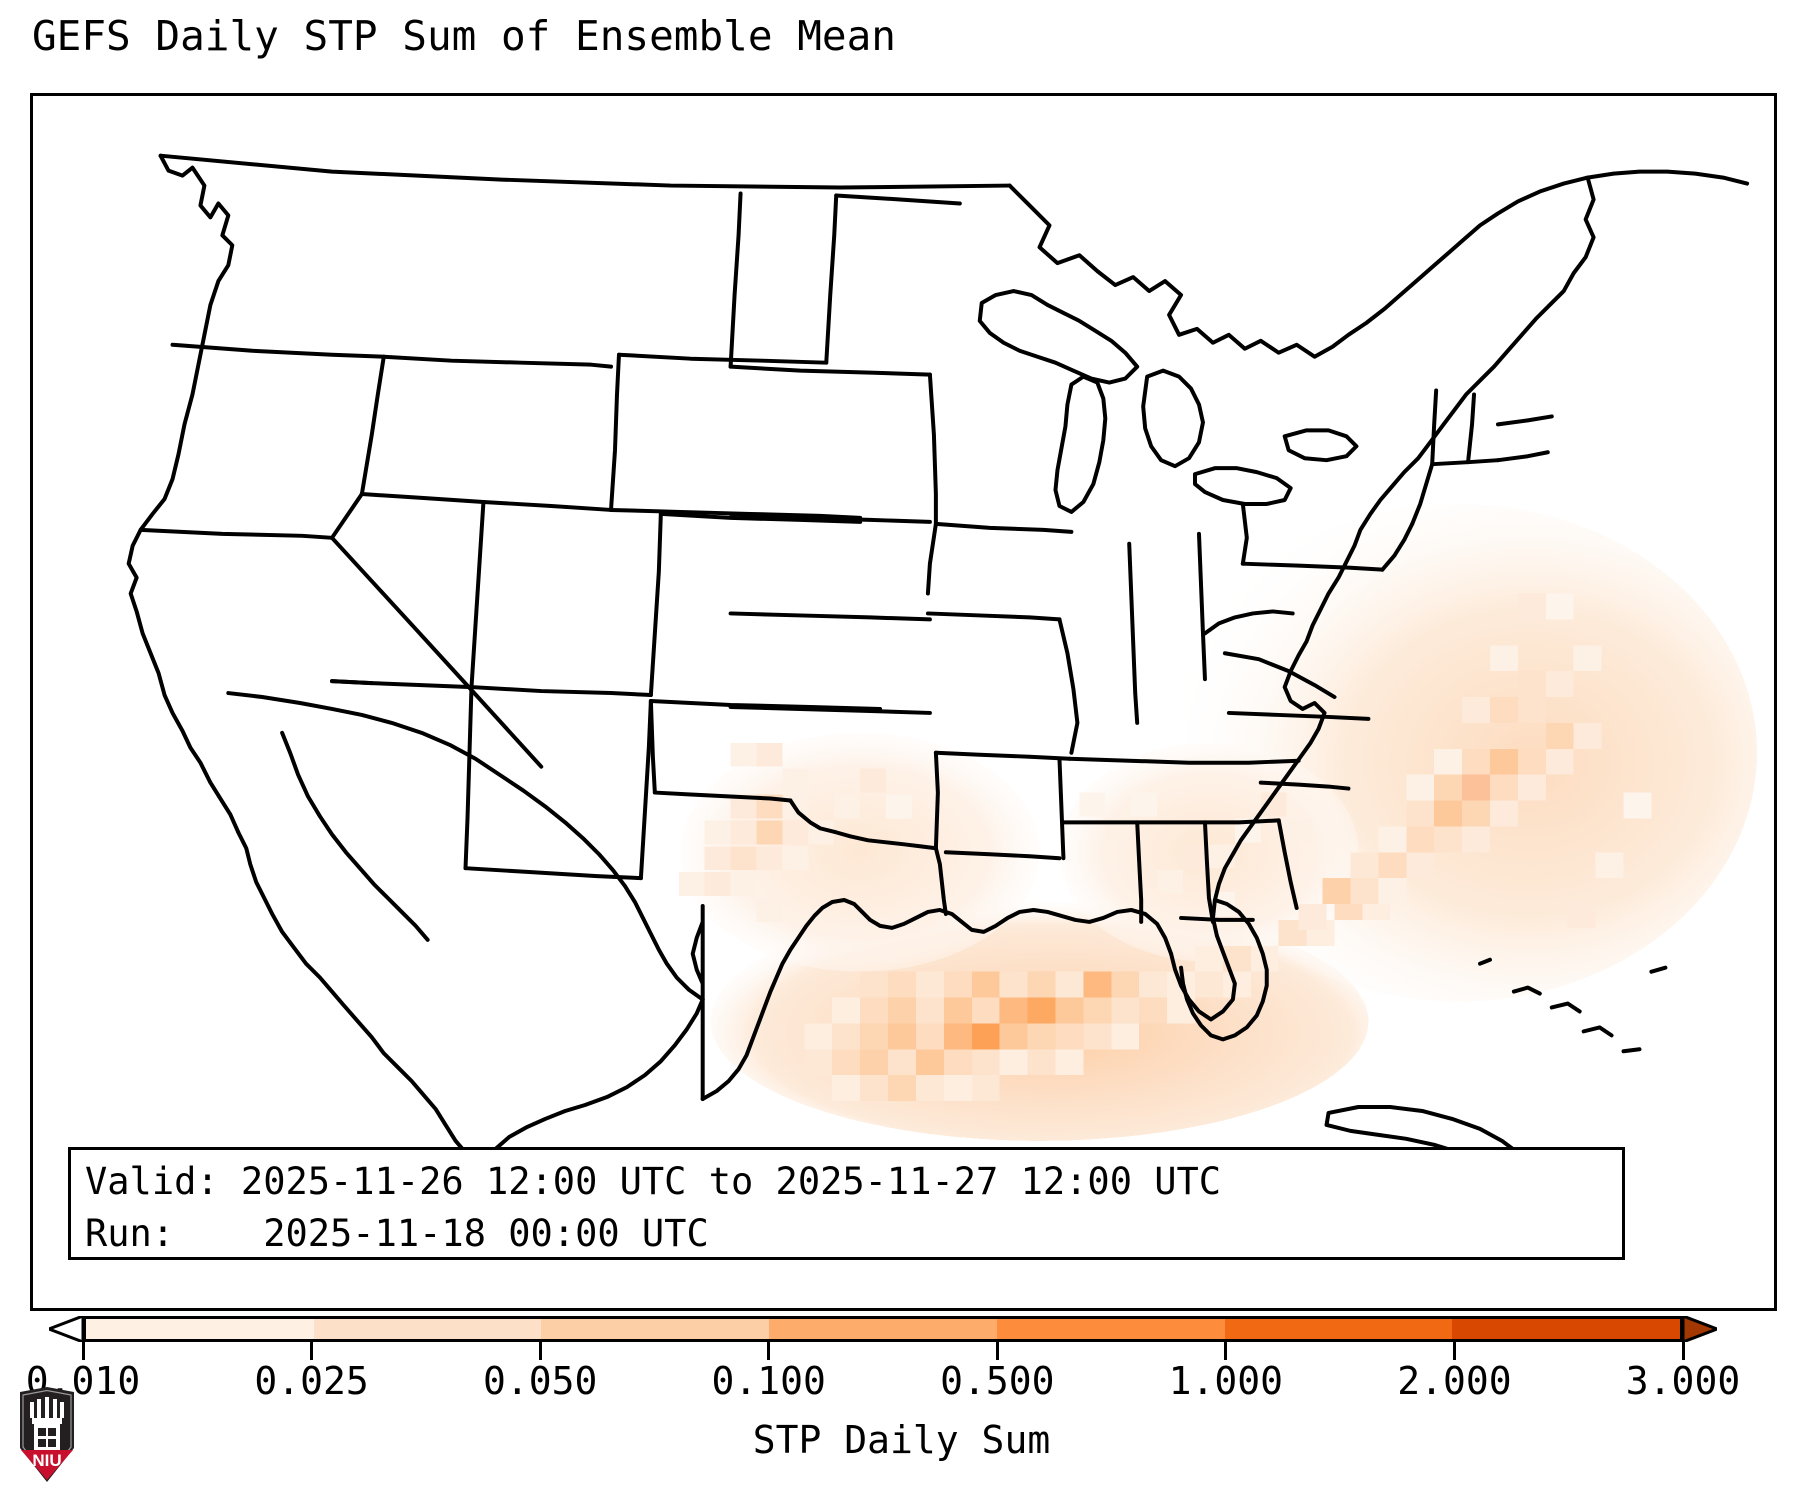  Describe the element at coordinates (311, 1381) in the screenshot. I see `colorbar-tick-label-1: 0.025` at that location.